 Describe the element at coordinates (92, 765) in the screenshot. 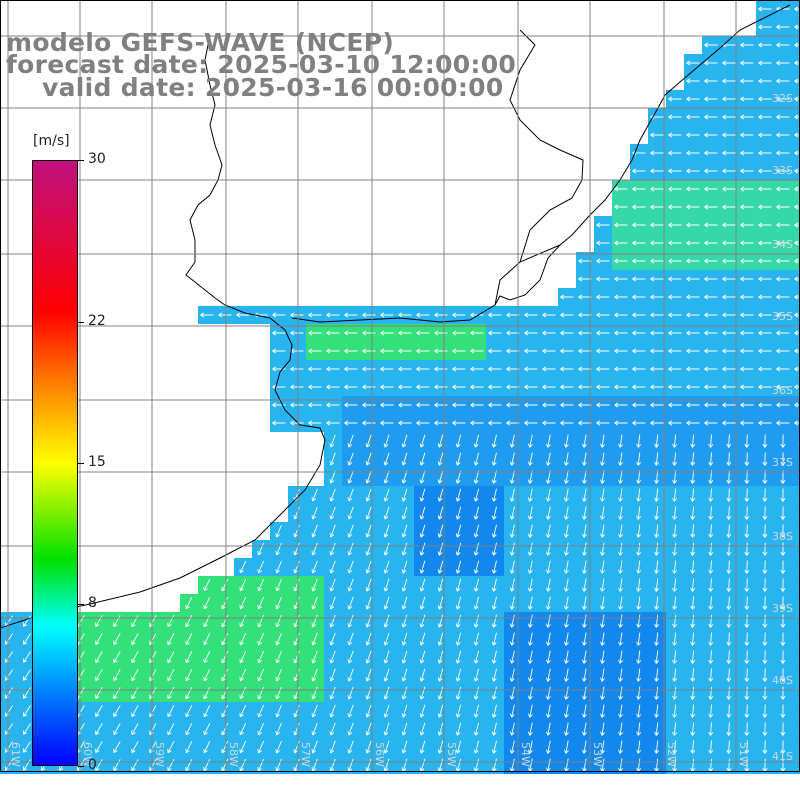

I see `colorbar-tick-label: 0` at that location.